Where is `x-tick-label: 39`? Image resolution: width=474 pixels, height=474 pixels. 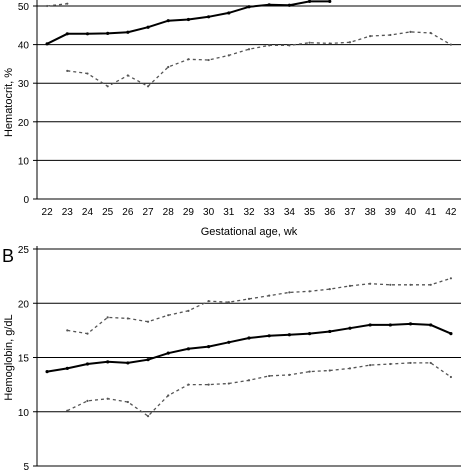 x-tick-label: 39 is located at coordinates (391, 212).